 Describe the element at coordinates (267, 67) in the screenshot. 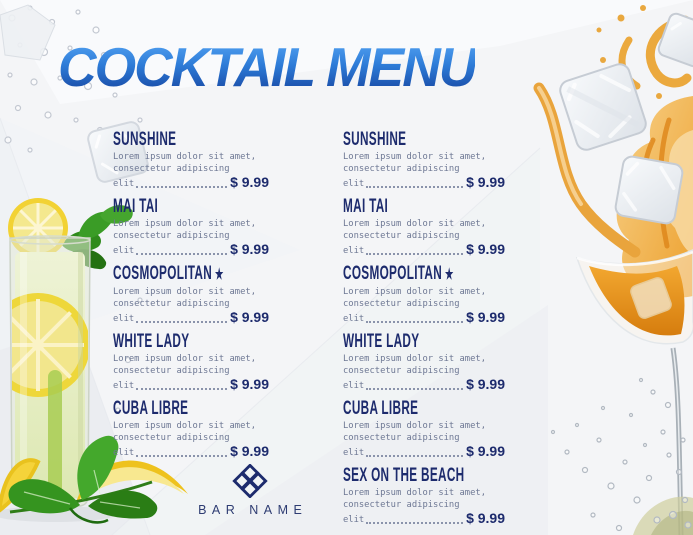

I see `page-title: COCKTAIL MENU` at that location.